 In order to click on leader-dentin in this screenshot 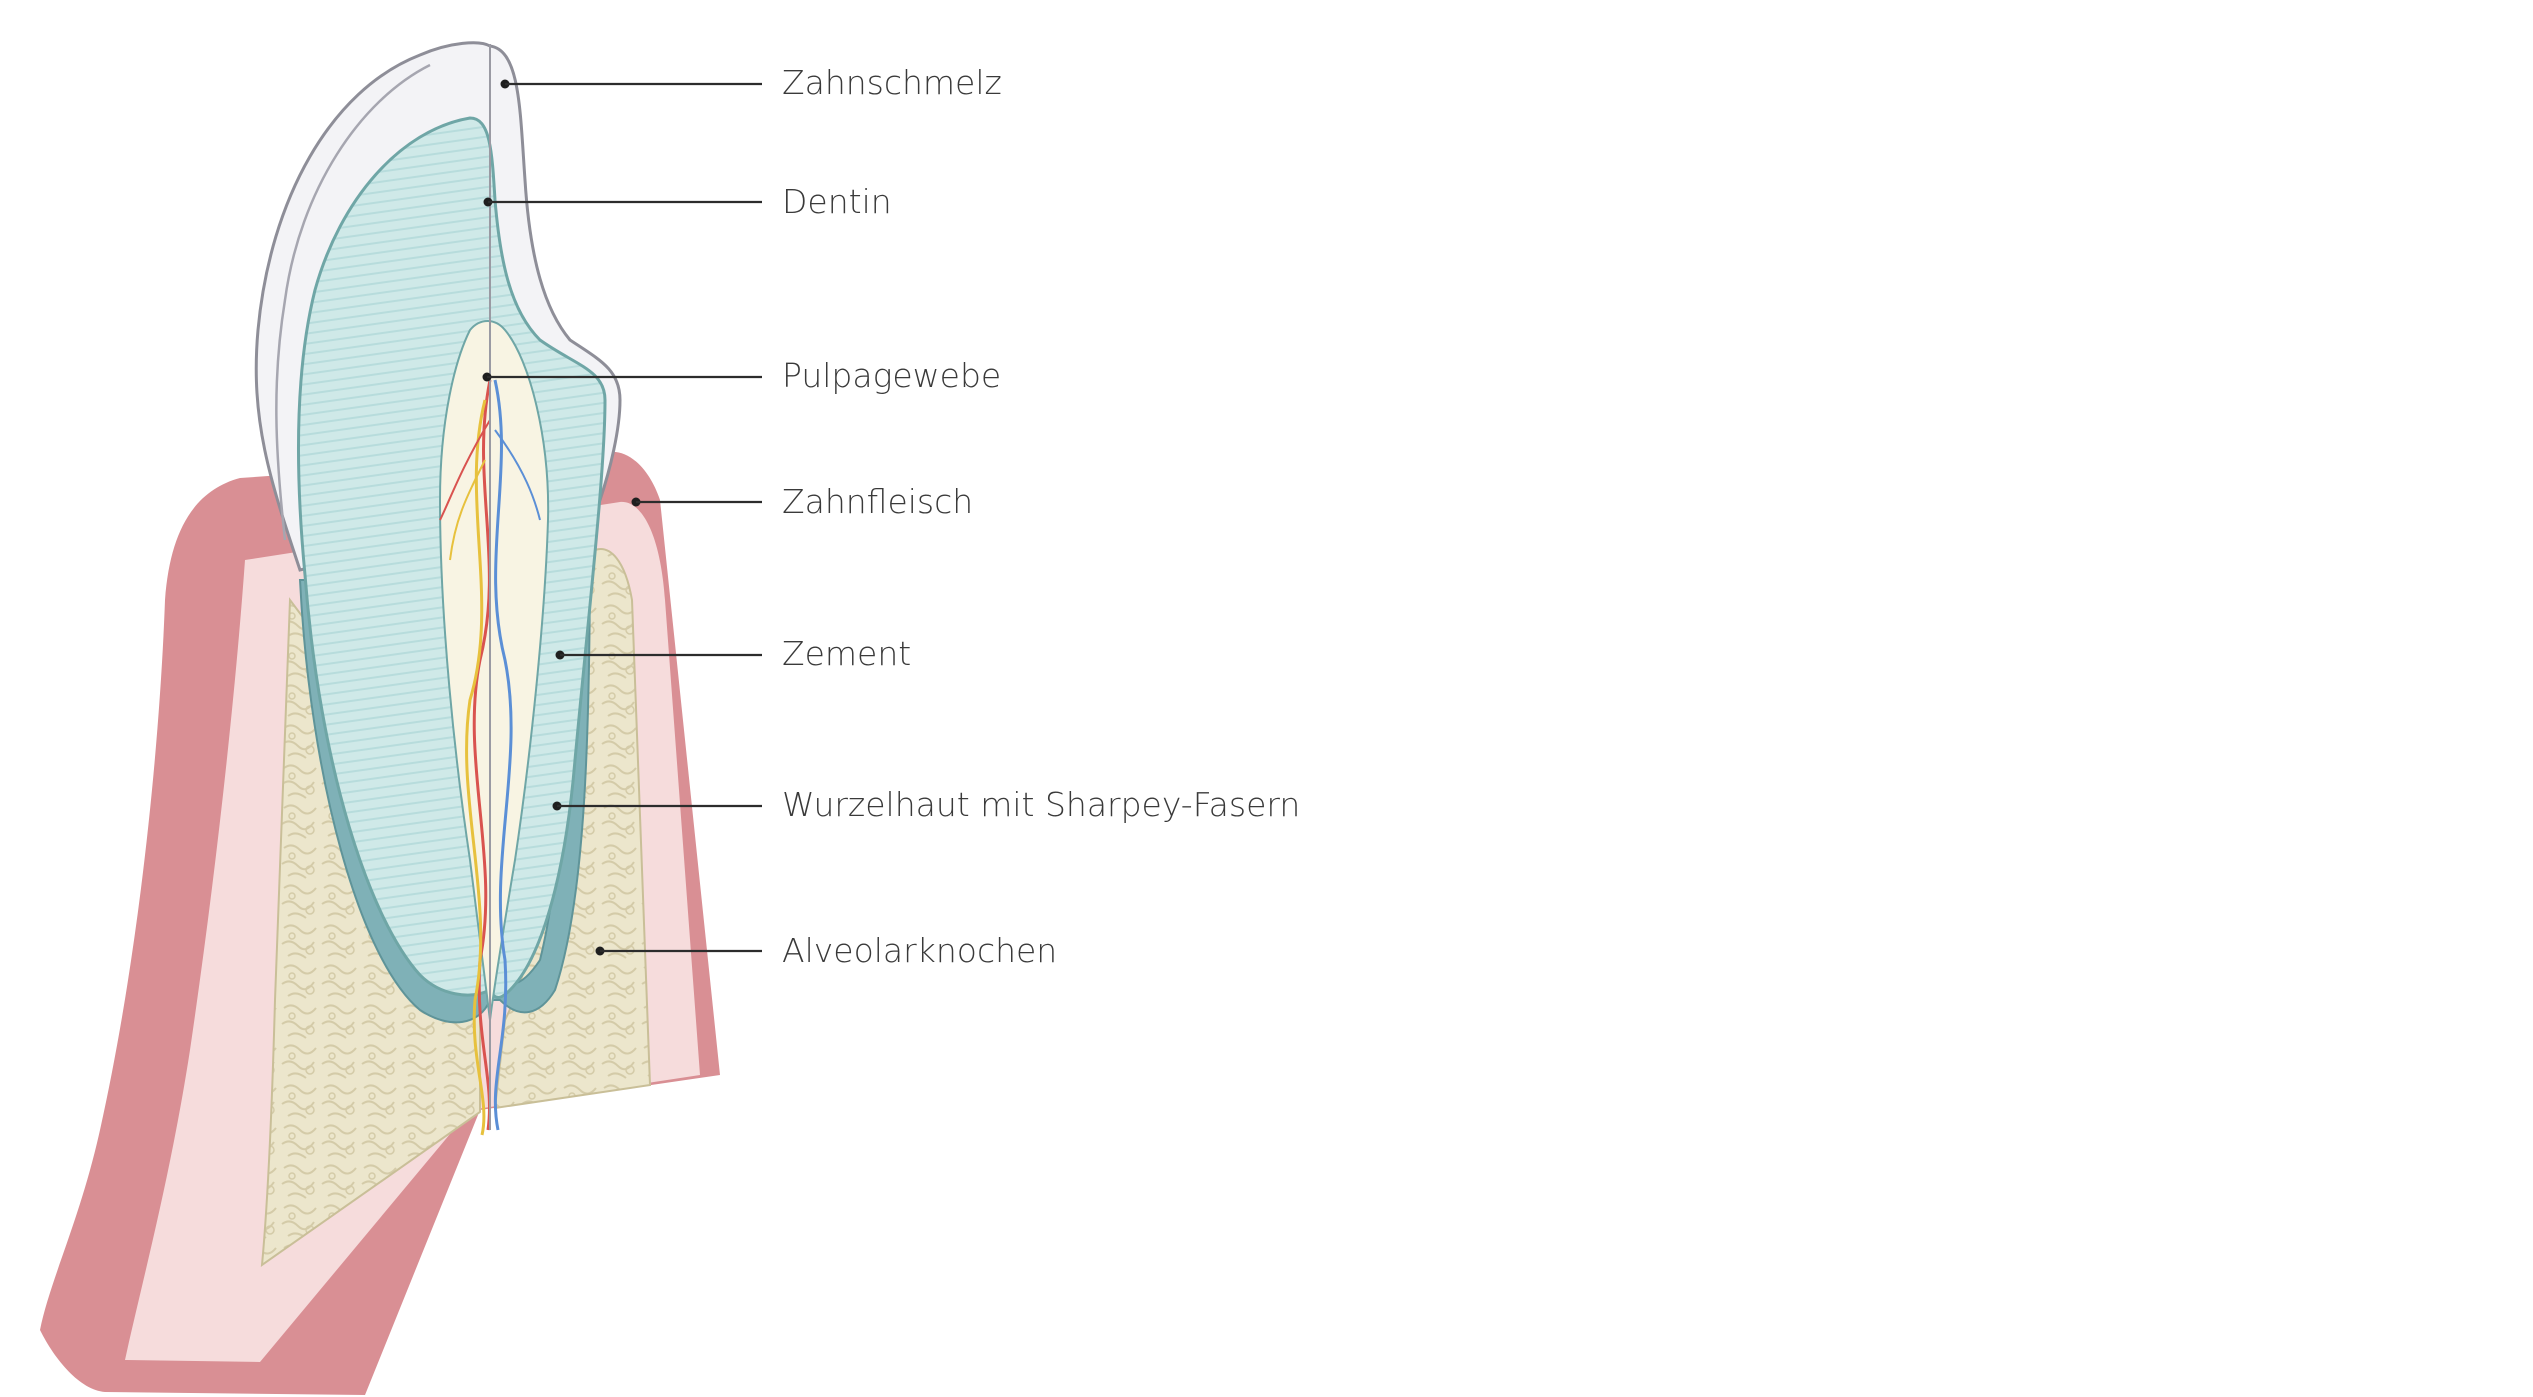, I will do `click(622, 202)`.